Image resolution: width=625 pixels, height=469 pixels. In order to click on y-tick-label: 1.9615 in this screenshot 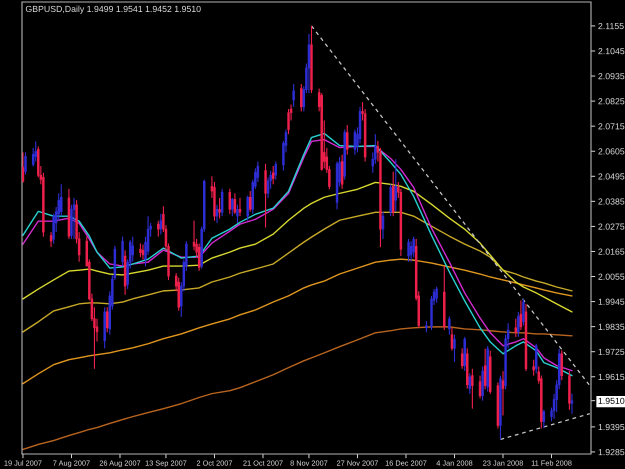, I will do `click(611, 377)`.